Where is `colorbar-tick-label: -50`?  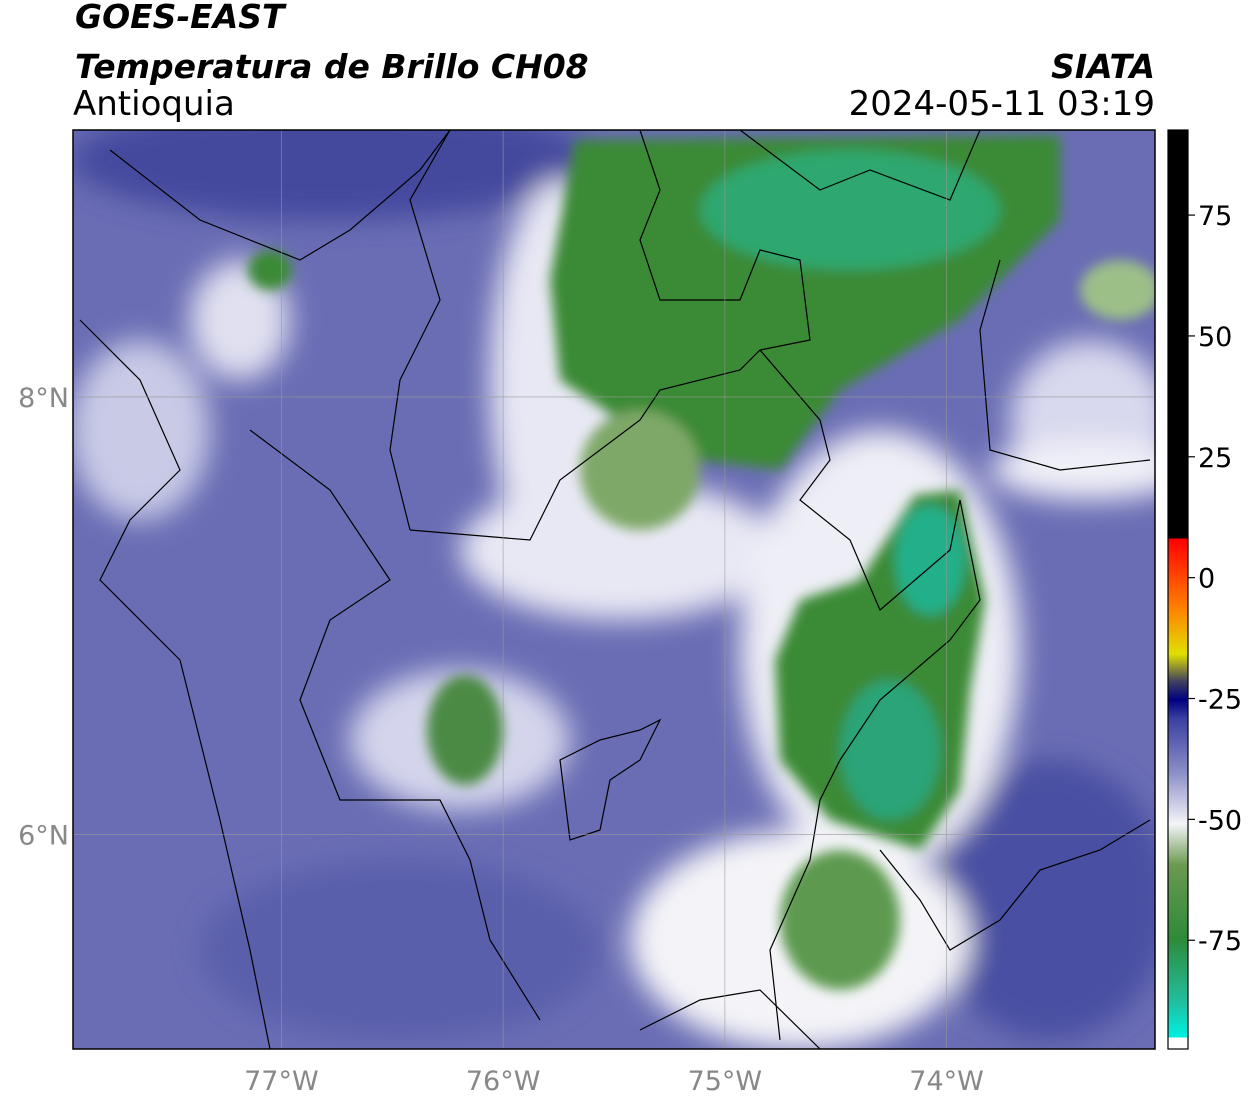 colorbar-tick-label: -50 is located at coordinates (1220, 820).